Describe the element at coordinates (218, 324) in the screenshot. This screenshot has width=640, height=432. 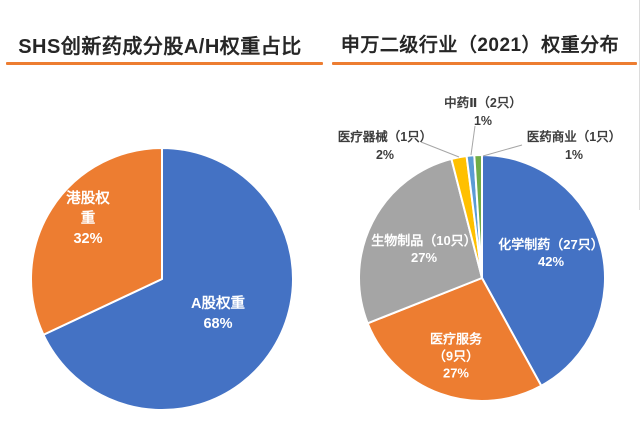
I see `label-a-share-pct: 68%` at that location.